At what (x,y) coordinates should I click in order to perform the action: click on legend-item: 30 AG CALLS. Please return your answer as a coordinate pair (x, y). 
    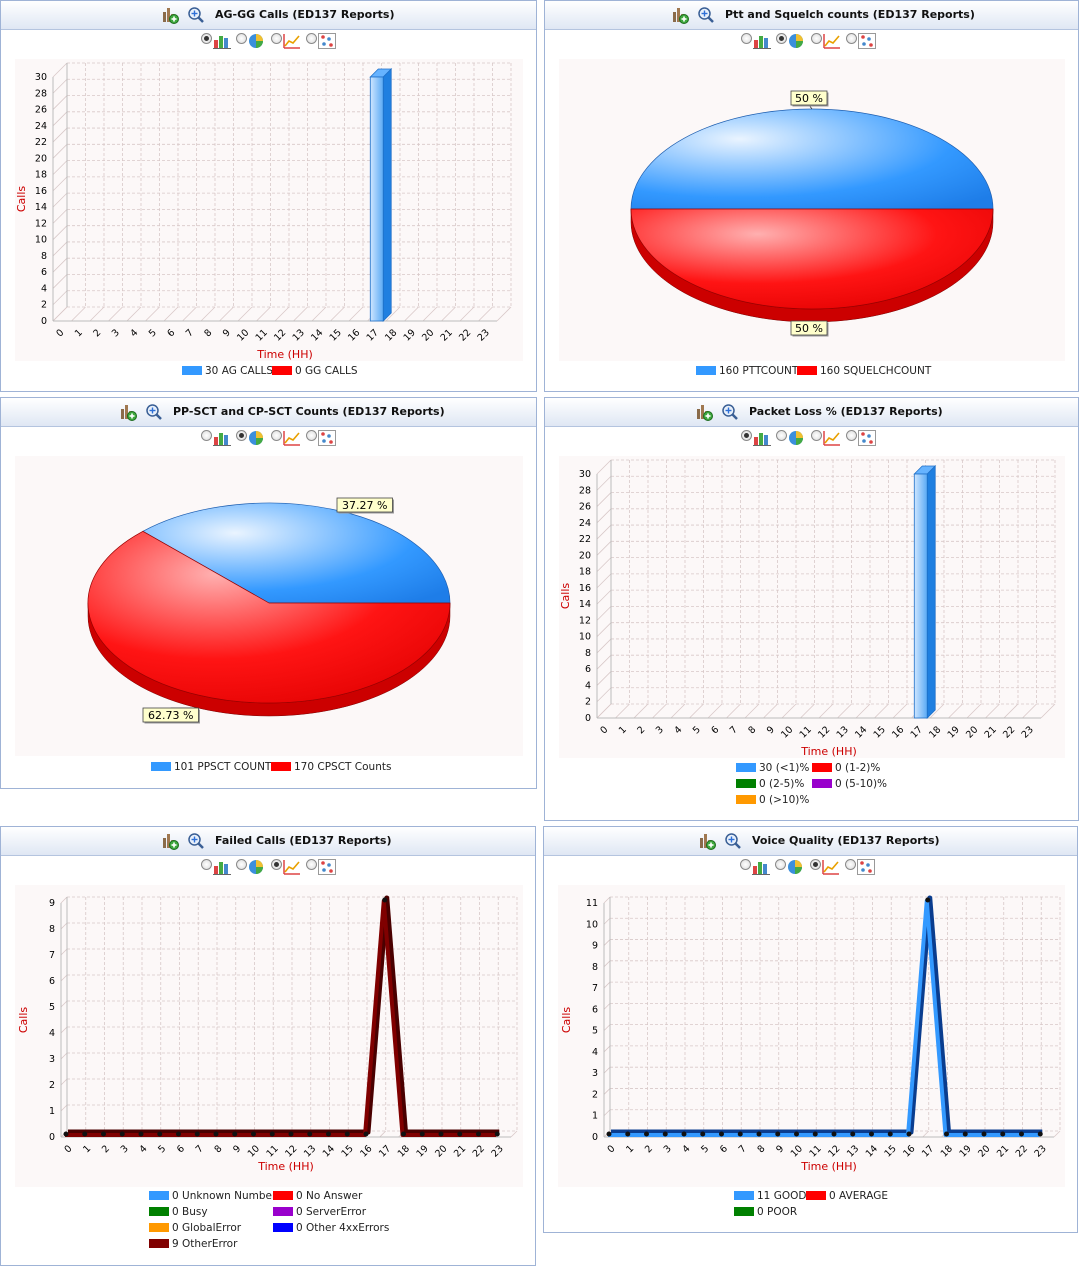
    Looking at the image, I should click on (227, 371).